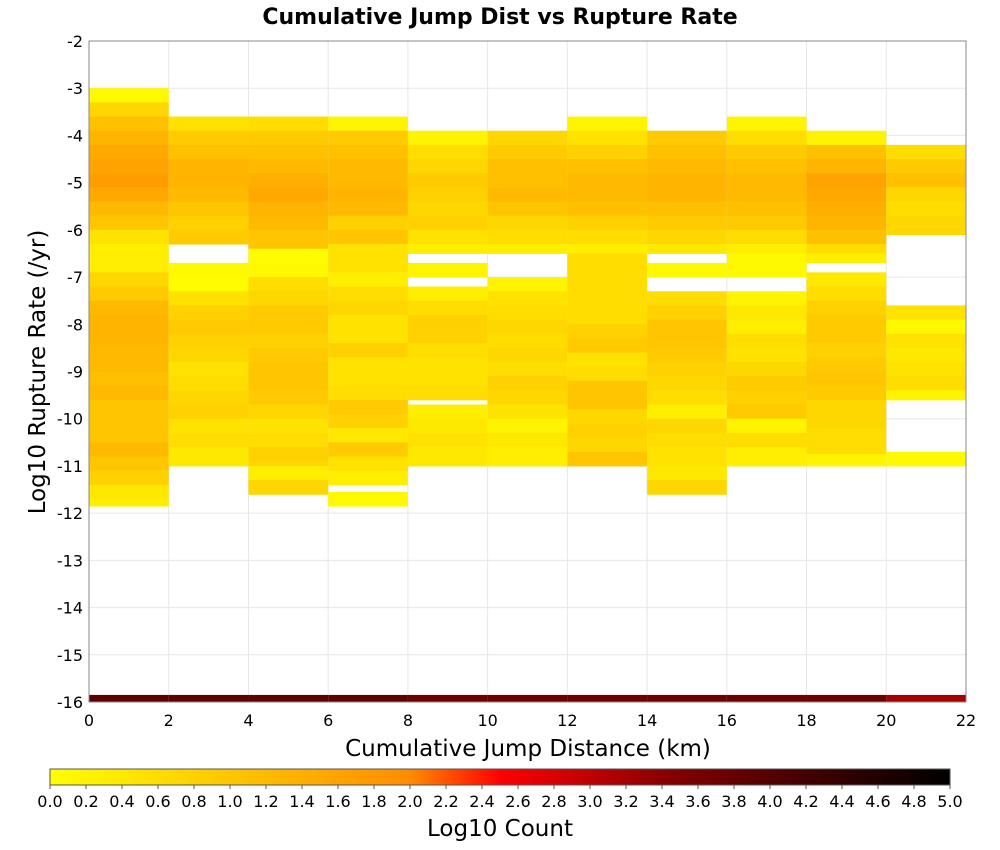 Image resolution: width=1000 pixels, height=850 pixels. I want to click on colorbar-tick-label: 3.0, so click(589, 801).